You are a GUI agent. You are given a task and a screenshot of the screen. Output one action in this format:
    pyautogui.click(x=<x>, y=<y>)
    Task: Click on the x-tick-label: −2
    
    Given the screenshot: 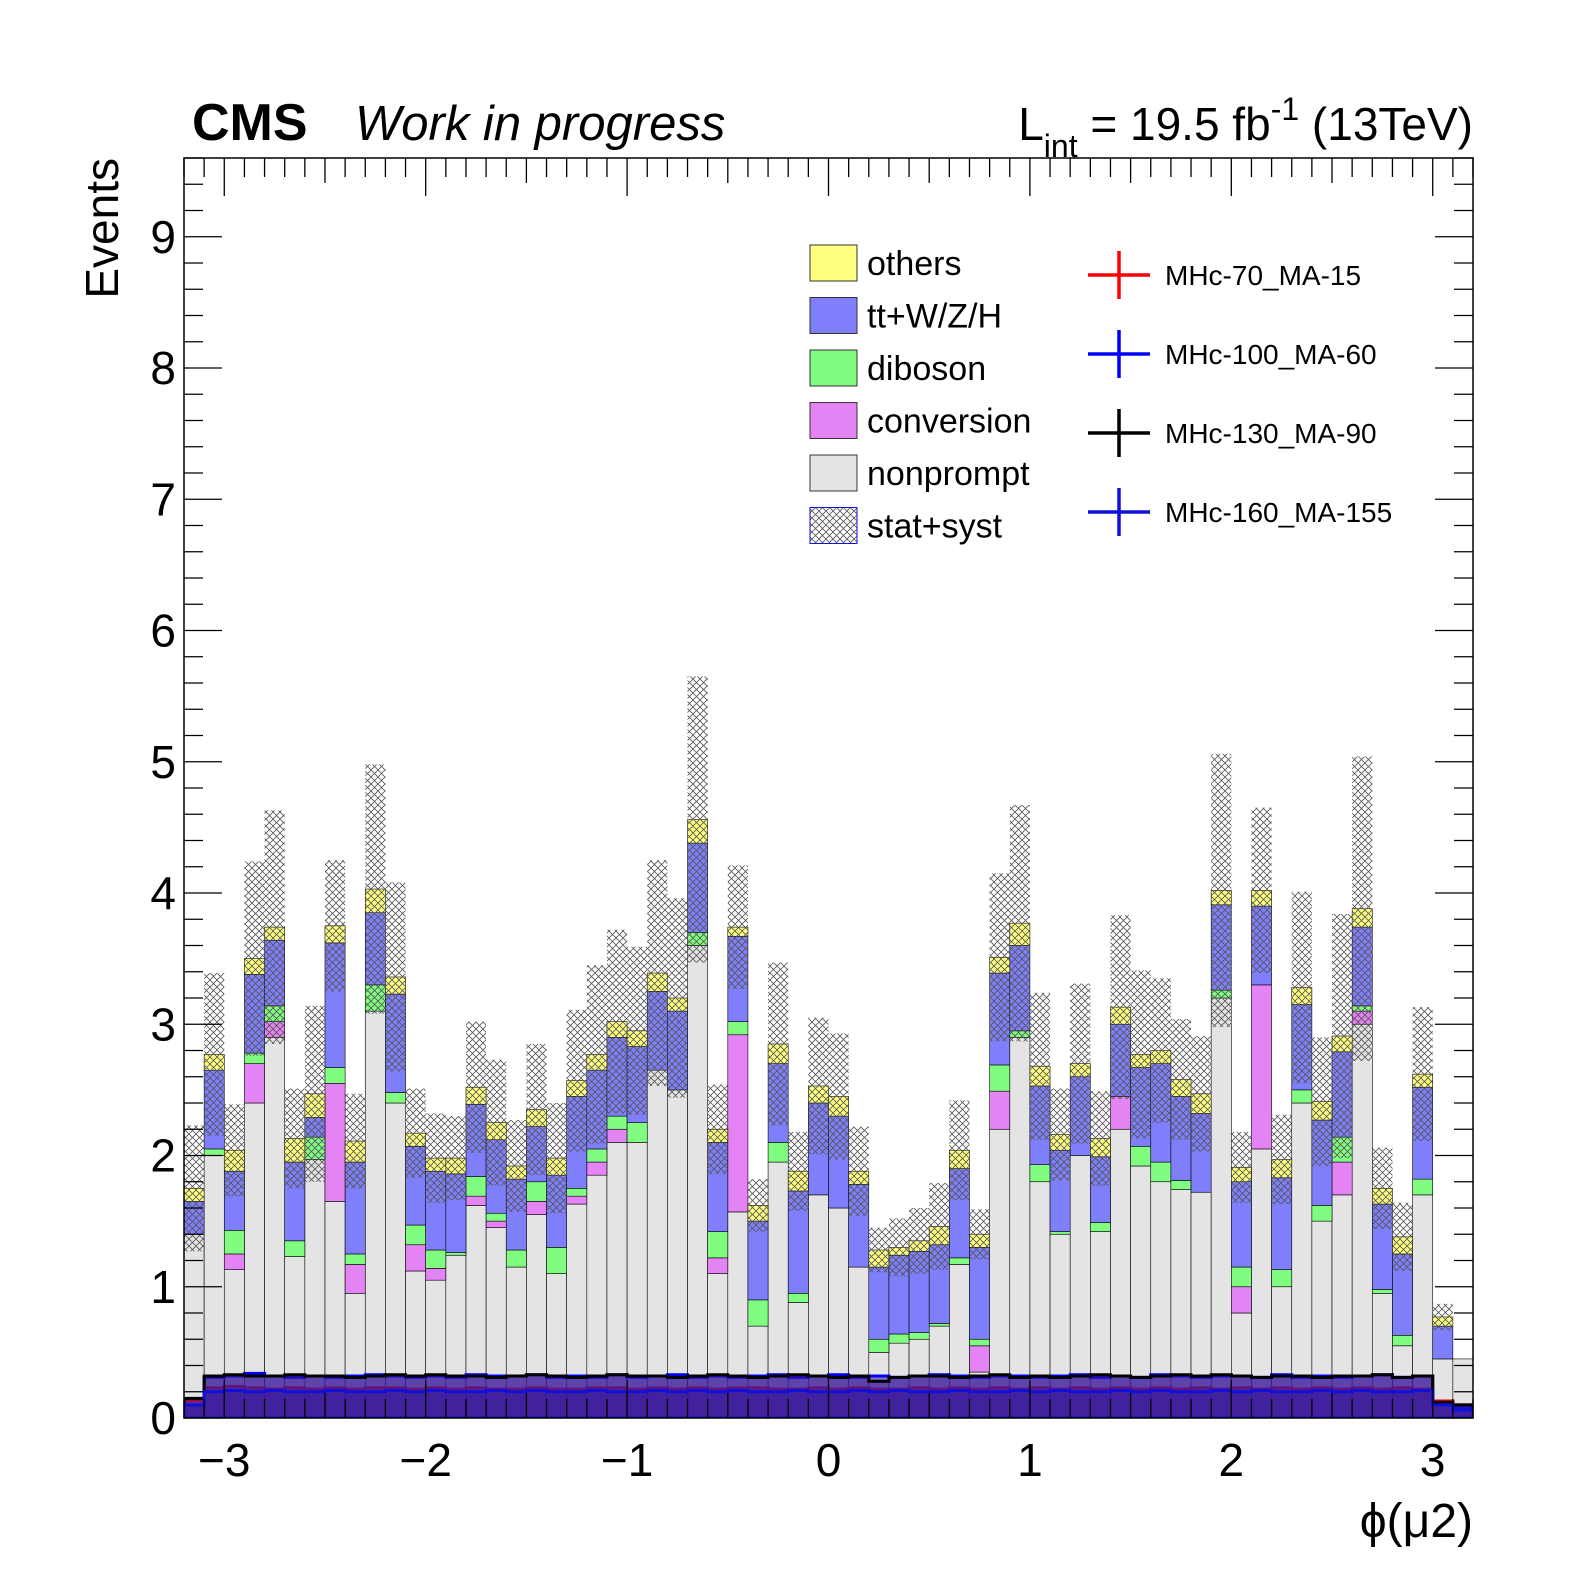 What is the action you would take?
    pyautogui.click(x=425, y=1460)
    